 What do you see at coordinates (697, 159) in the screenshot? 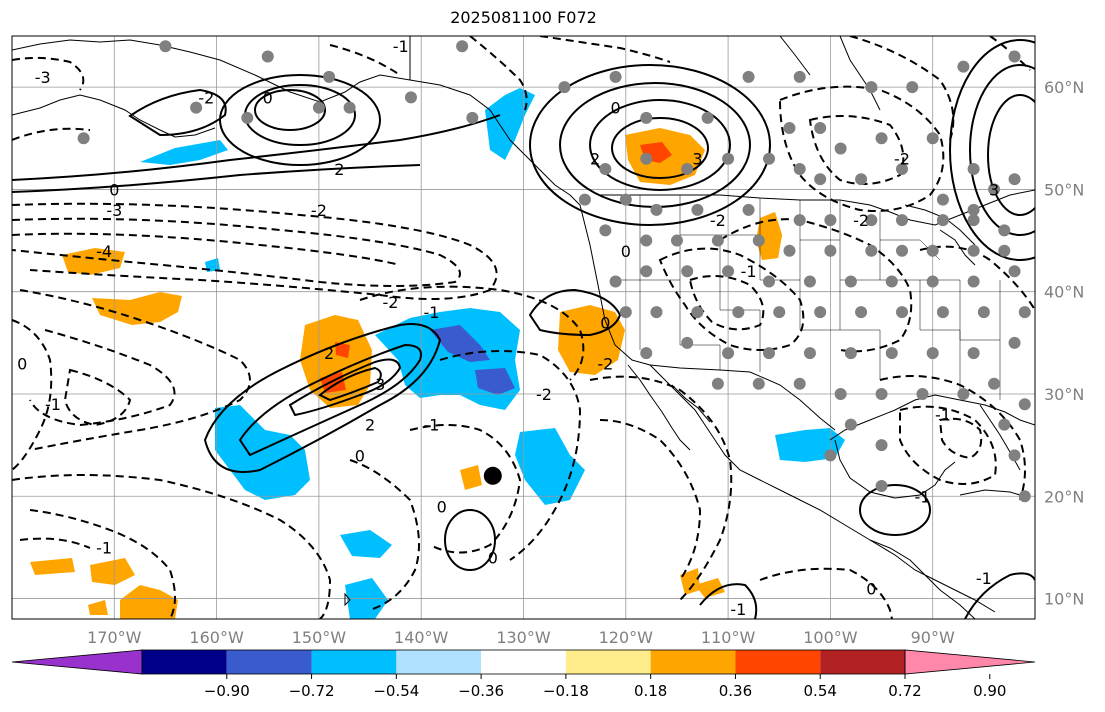
I see `contour-label: 3` at bounding box center [697, 159].